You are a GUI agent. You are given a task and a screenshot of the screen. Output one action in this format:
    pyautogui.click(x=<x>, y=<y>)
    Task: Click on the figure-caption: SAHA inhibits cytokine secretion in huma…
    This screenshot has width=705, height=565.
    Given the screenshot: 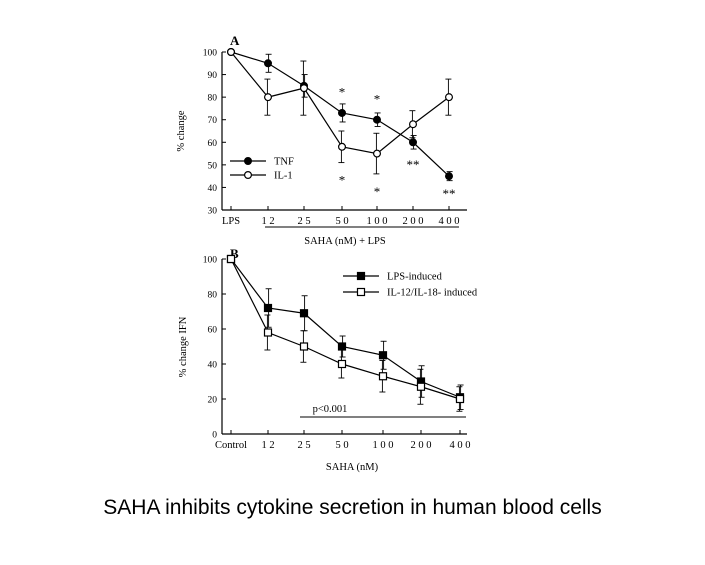 What is the action you would take?
    pyautogui.click(x=352, y=507)
    